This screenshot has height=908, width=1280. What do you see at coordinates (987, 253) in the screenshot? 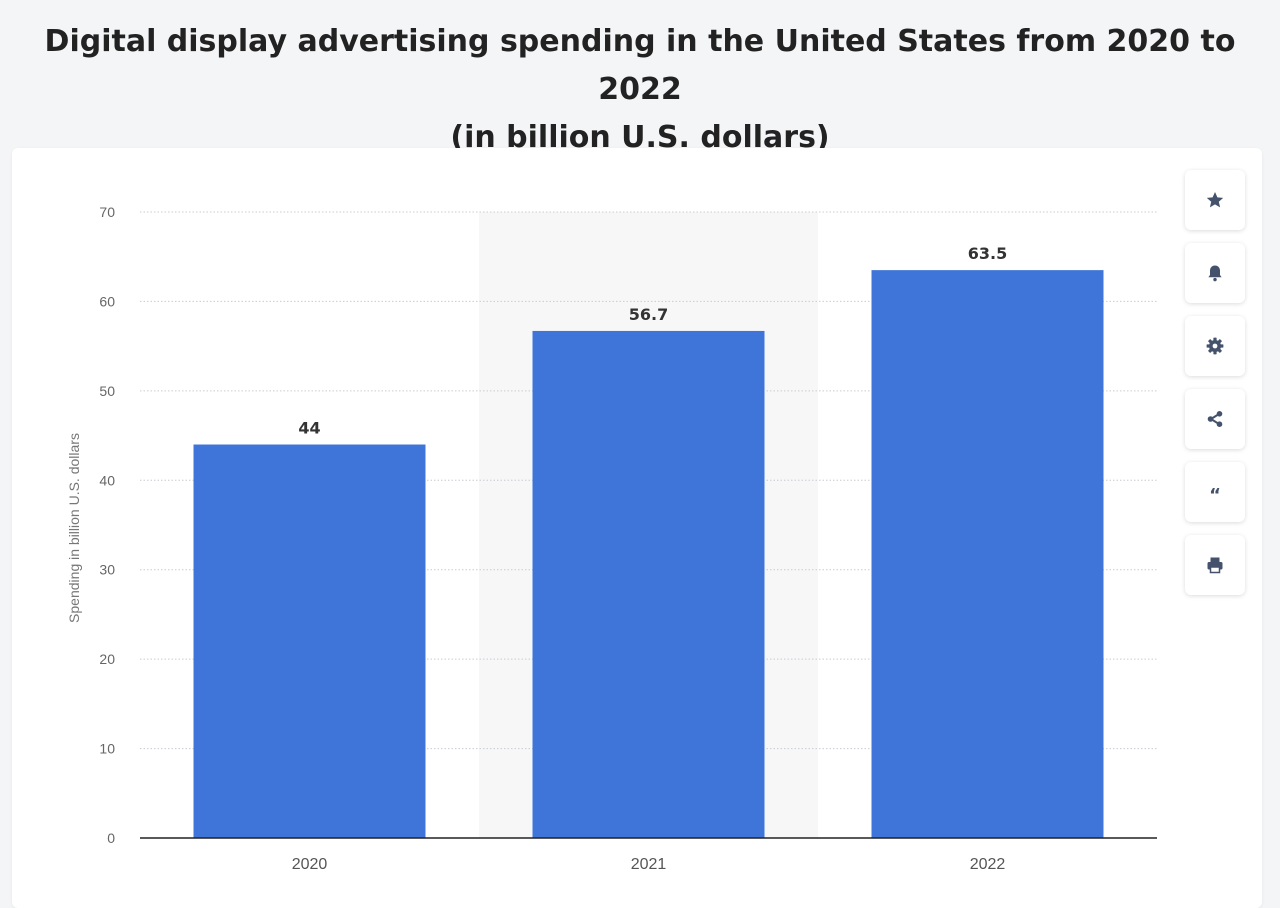
I see `bar-value-label: 63.5` at bounding box center [987, 253].